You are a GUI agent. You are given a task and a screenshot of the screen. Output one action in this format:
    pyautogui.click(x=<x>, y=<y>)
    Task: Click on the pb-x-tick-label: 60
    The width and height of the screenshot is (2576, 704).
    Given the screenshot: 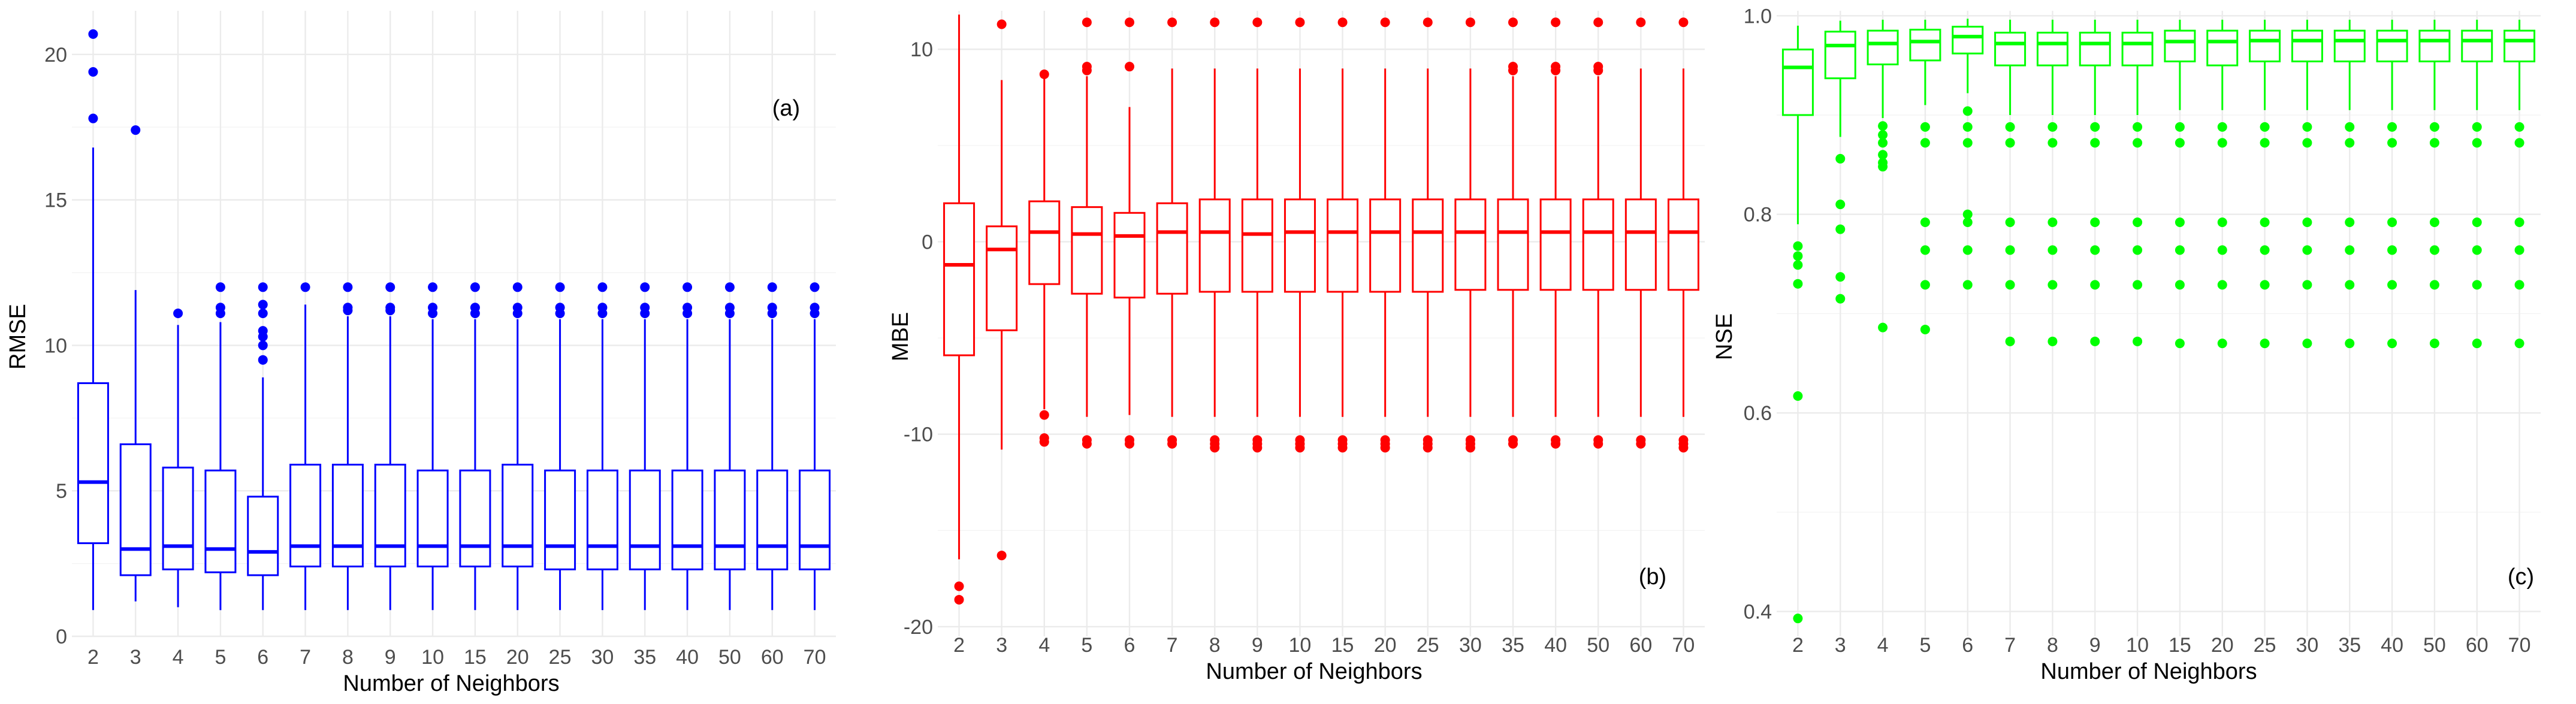 What is the action you would take?
    pyautogui.click(x=1641, y=645)
    